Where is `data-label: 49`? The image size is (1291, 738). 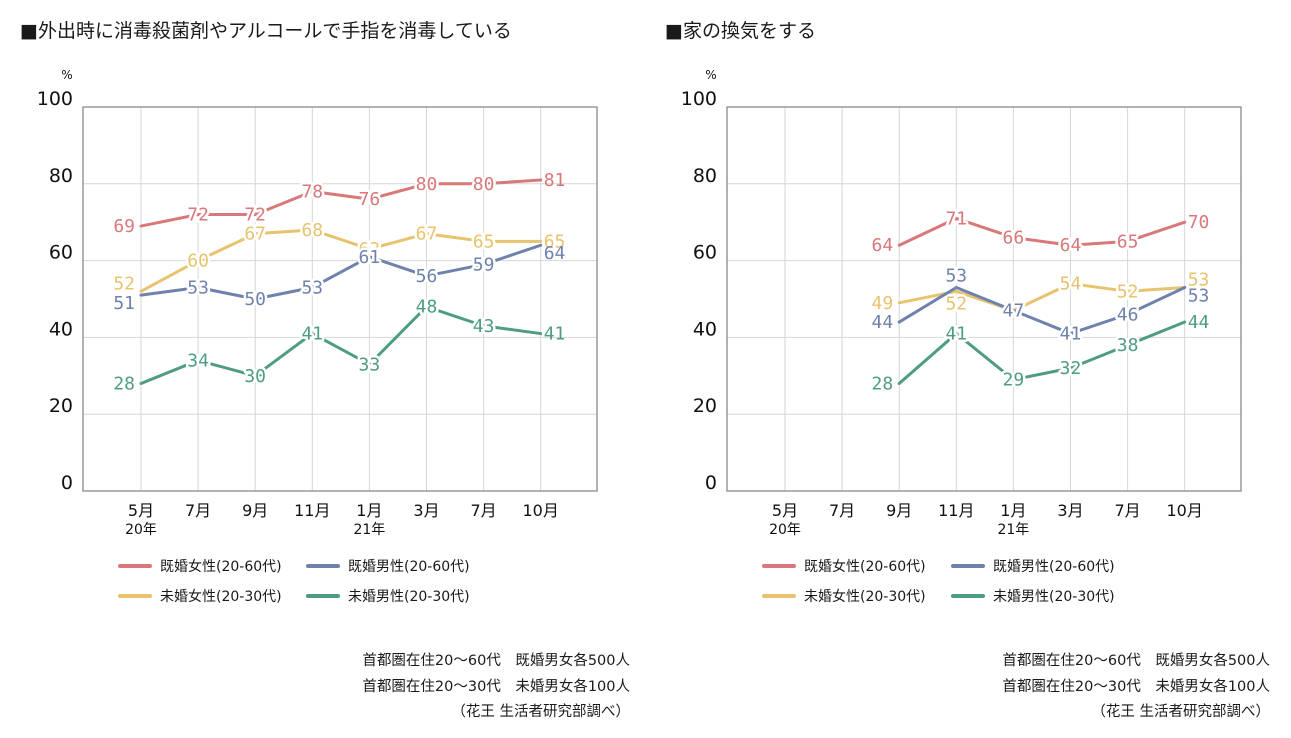
data-label: 49 is located at coordinates (883, 303).